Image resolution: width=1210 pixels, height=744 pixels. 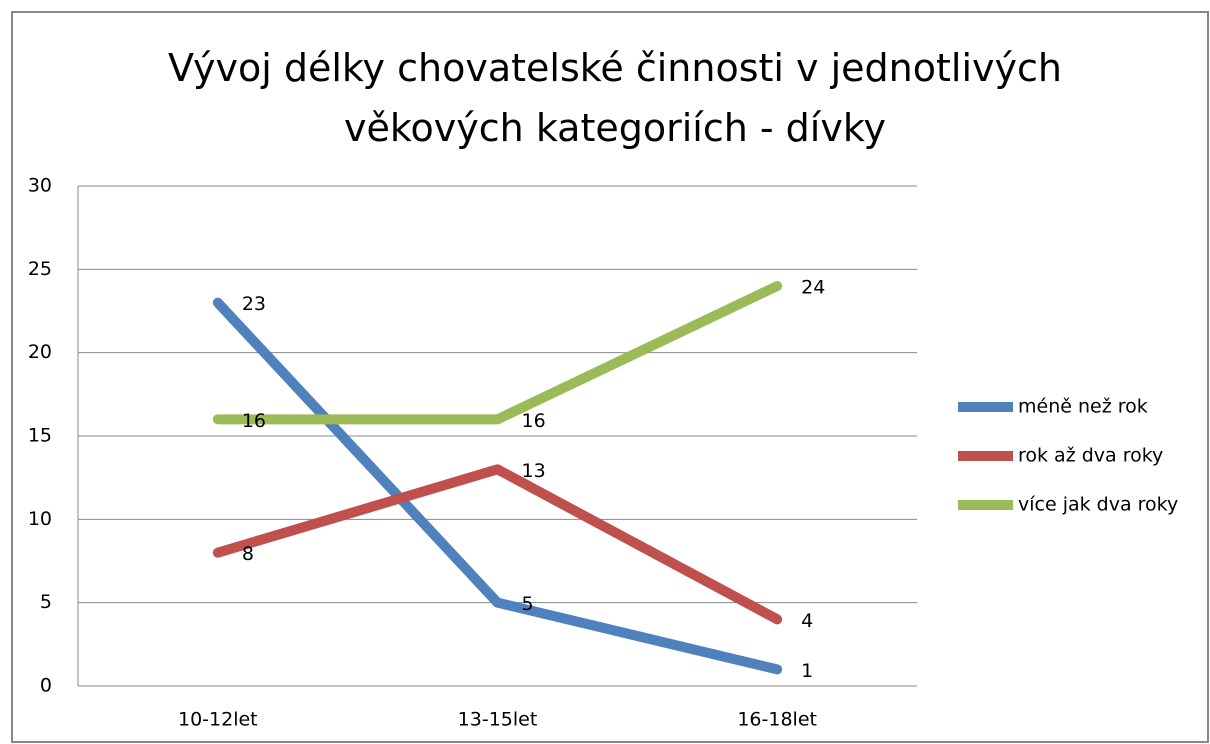 I want to click on data-label: 4, so click(x=807, y=621).